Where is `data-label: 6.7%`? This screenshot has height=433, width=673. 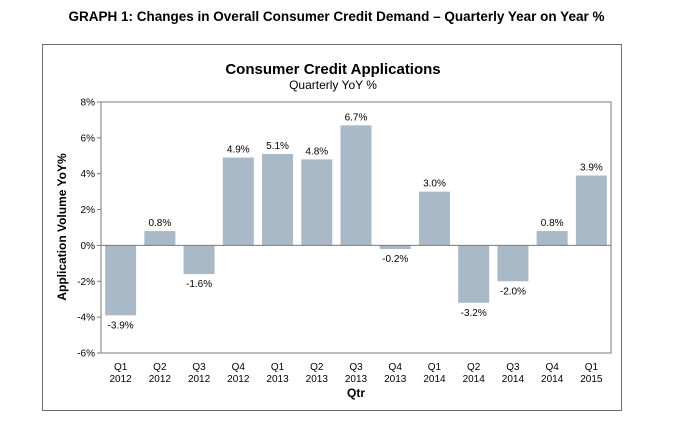
data-label: 6.7% is located at coordinates (356, 117).